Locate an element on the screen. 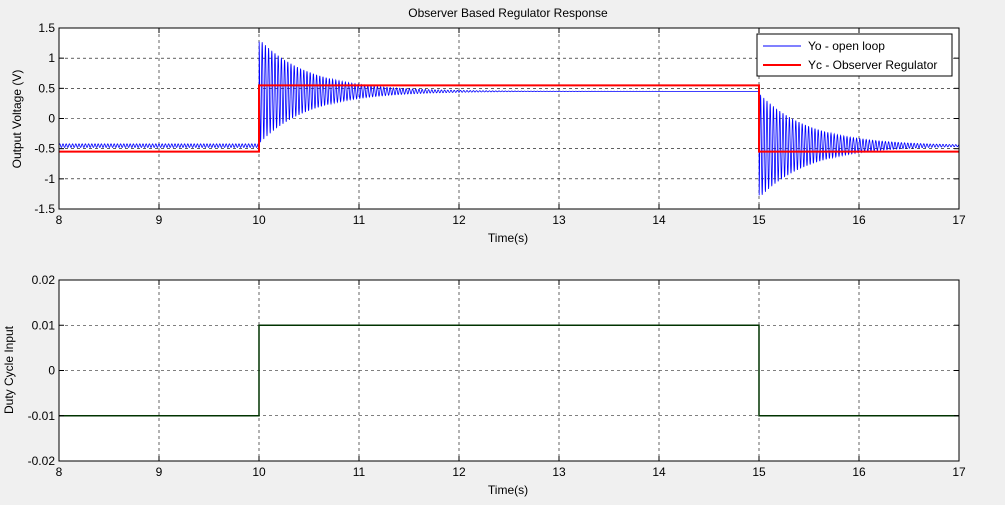 This screenshot has height=505, width=1005. bottom-y-tick-label: 0 is located at coordinates (51, 371).